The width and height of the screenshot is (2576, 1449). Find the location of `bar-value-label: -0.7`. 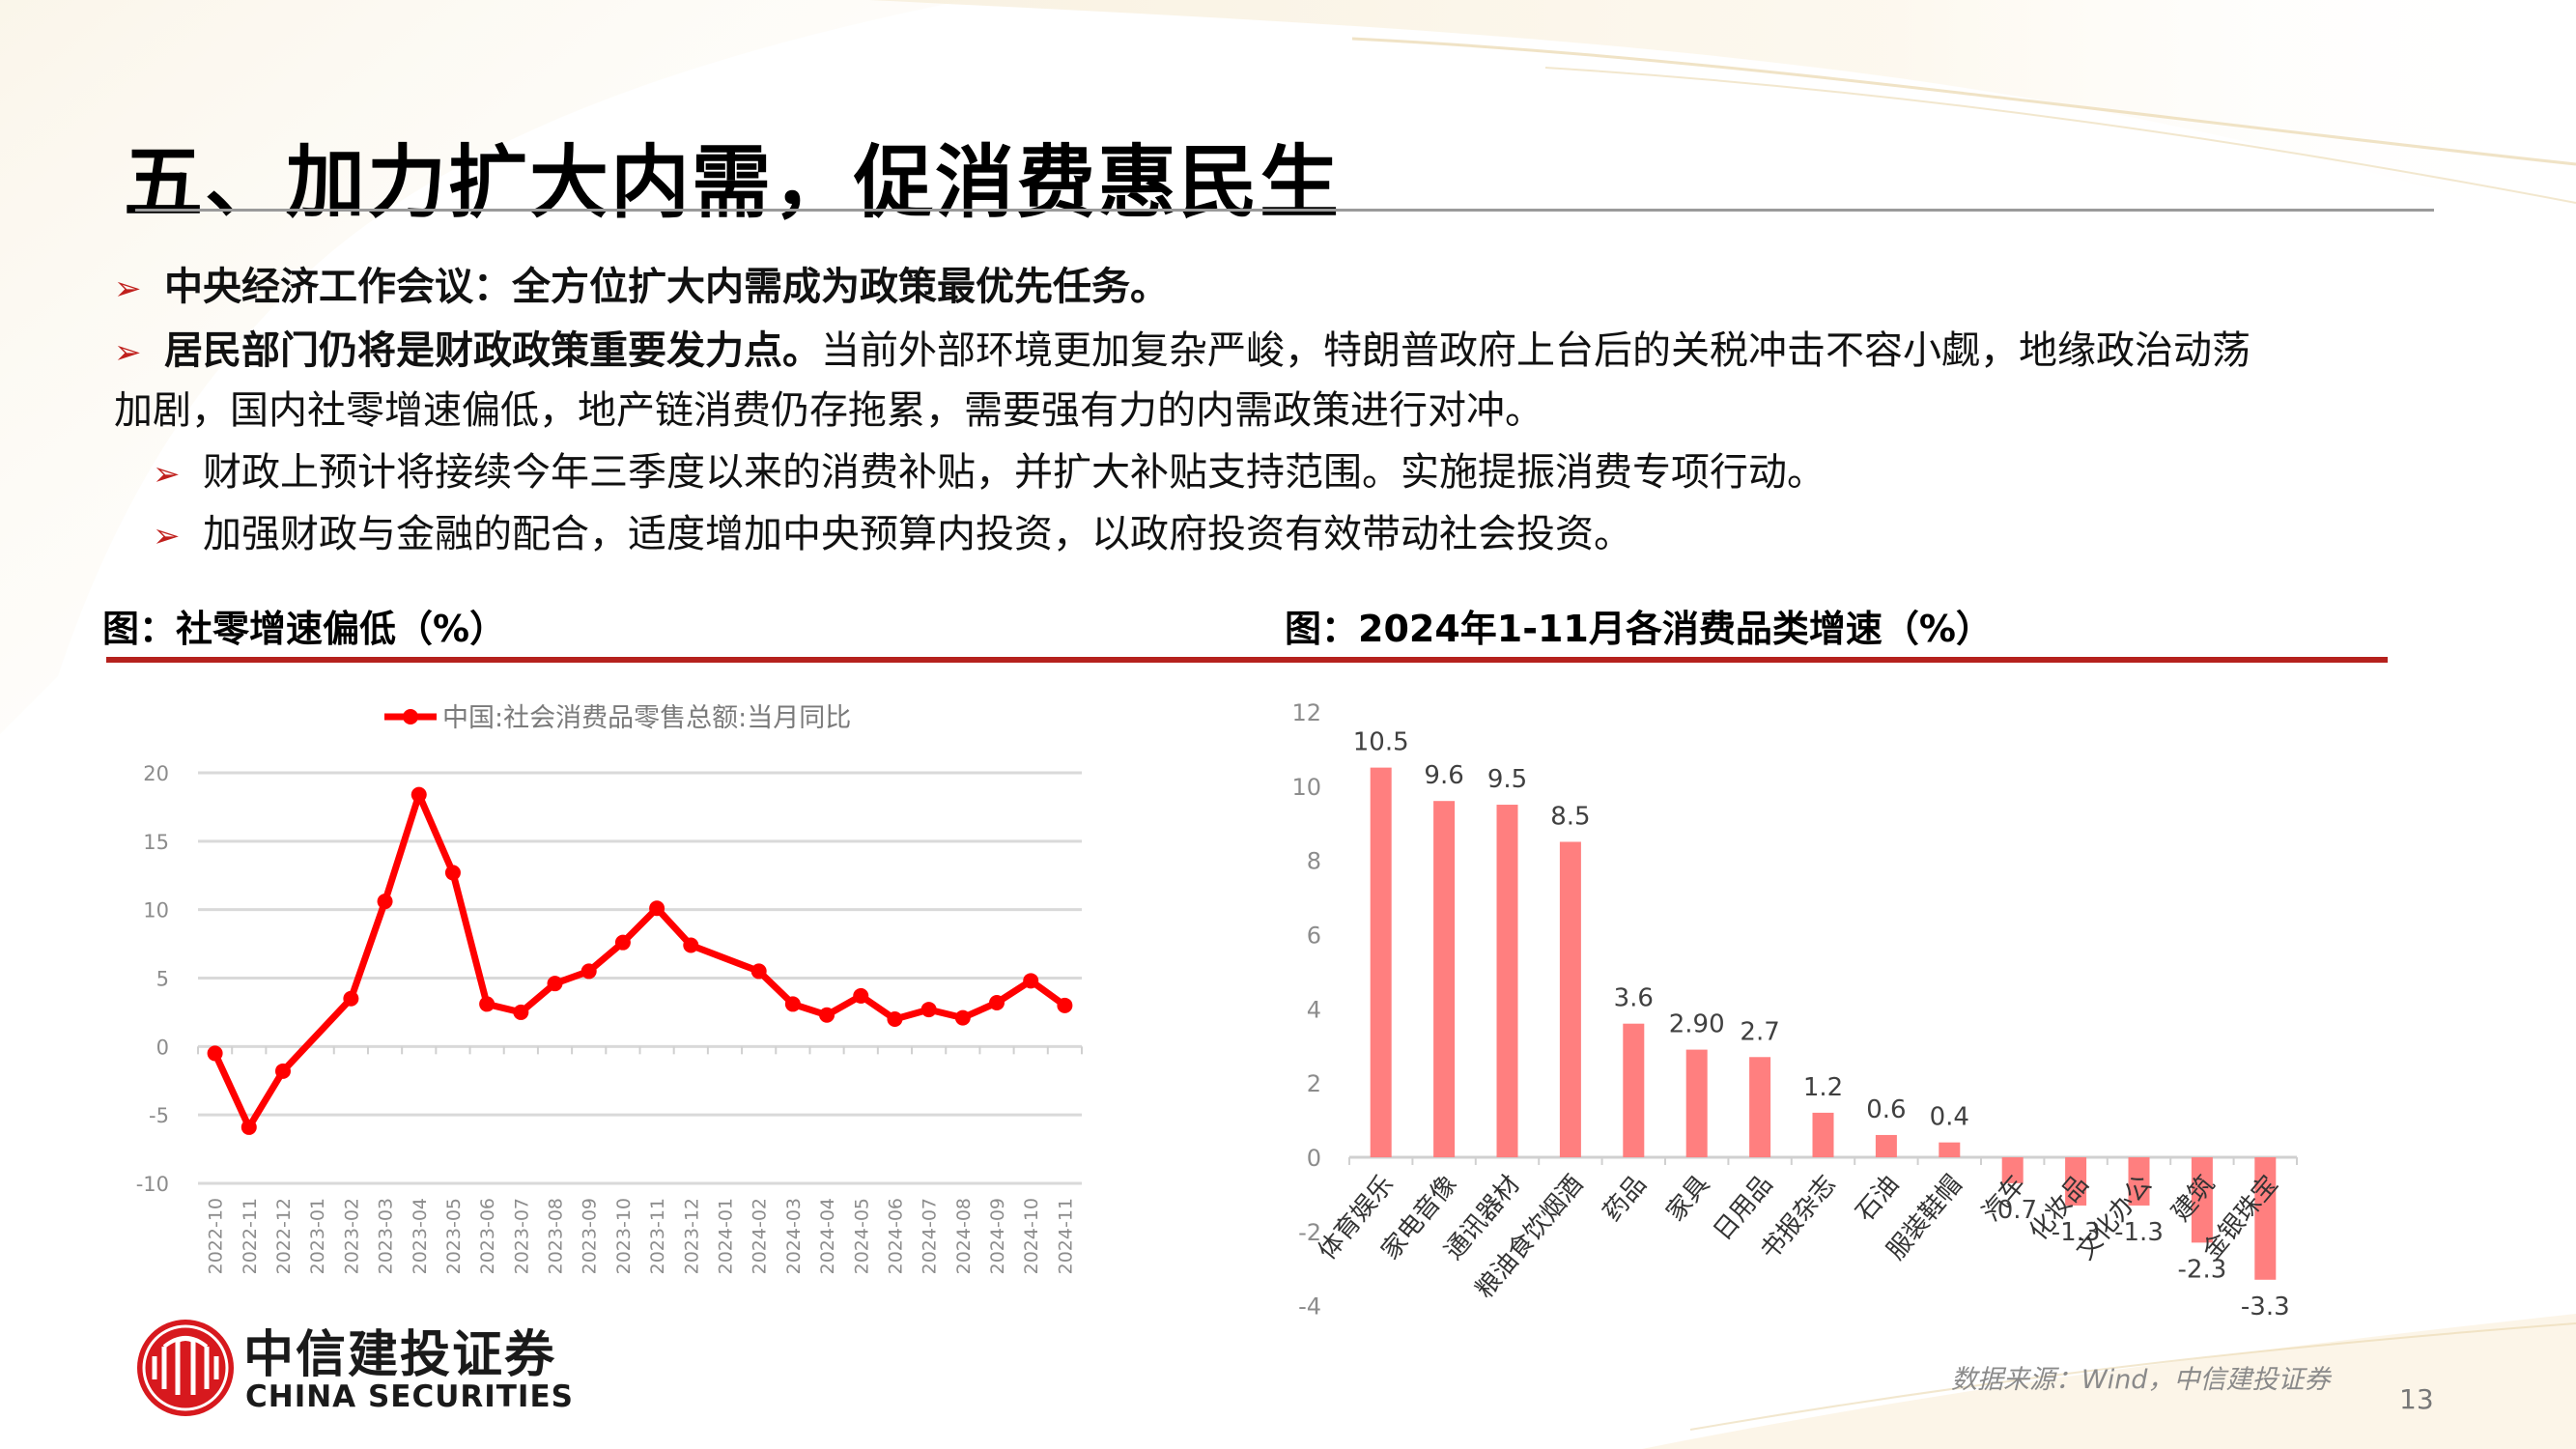

bar-value-label: -0.7 is located at coordinates (2012, 1210).